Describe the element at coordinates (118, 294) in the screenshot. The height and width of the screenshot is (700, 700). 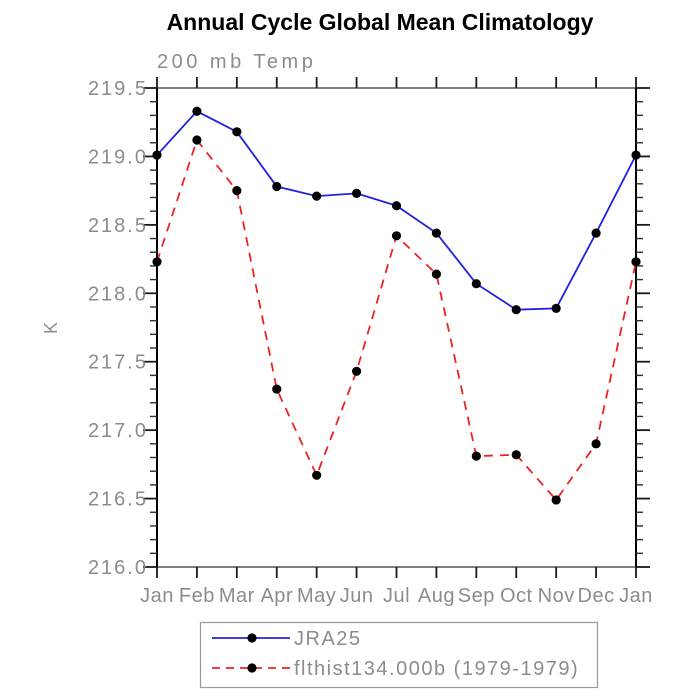
I see `y-tick-label: 218.0` at that location.